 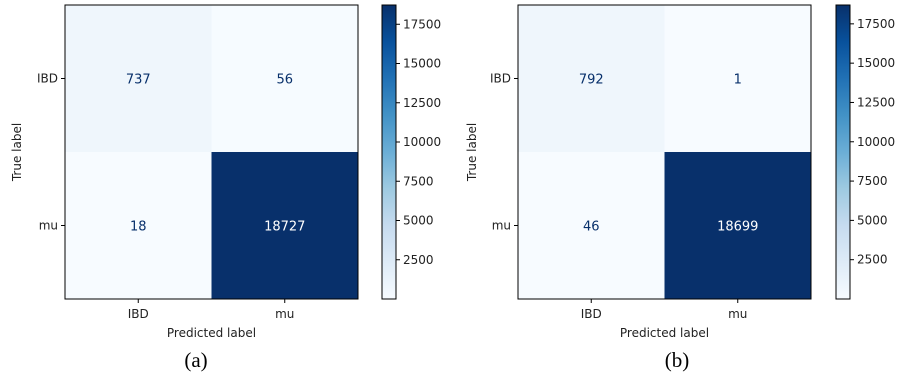 What do you see at coordinates (48, 226) in the screenshot?
I see `y-tick-label-a-1: mu` at bounding box center [48, 226].